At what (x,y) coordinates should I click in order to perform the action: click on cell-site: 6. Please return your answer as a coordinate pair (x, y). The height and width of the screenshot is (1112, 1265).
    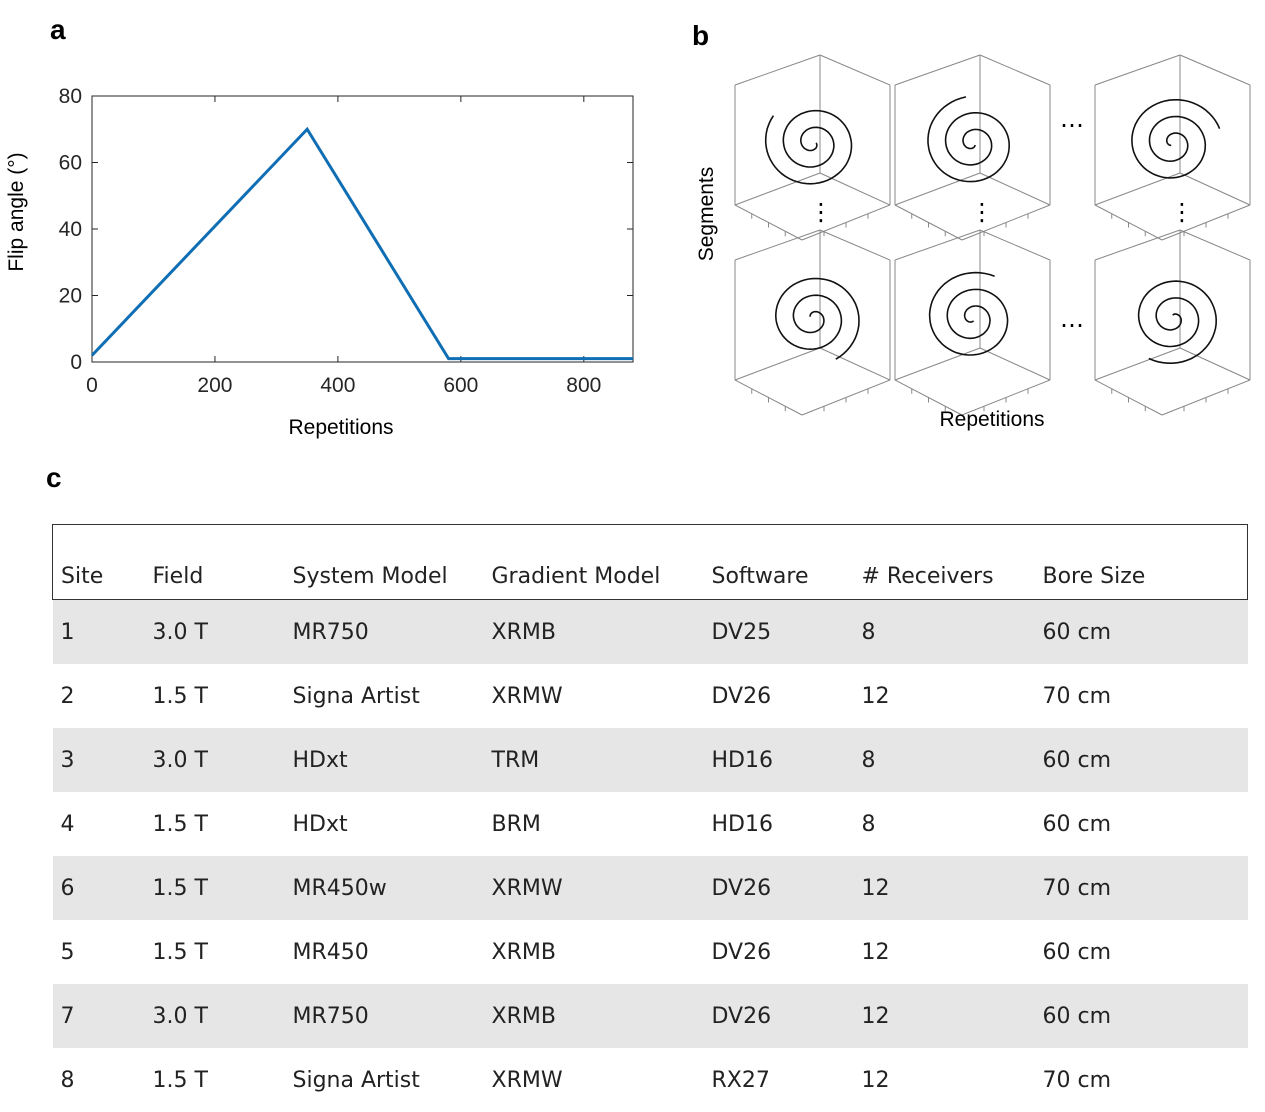
    Looking at the image, I should click on (67, 888).